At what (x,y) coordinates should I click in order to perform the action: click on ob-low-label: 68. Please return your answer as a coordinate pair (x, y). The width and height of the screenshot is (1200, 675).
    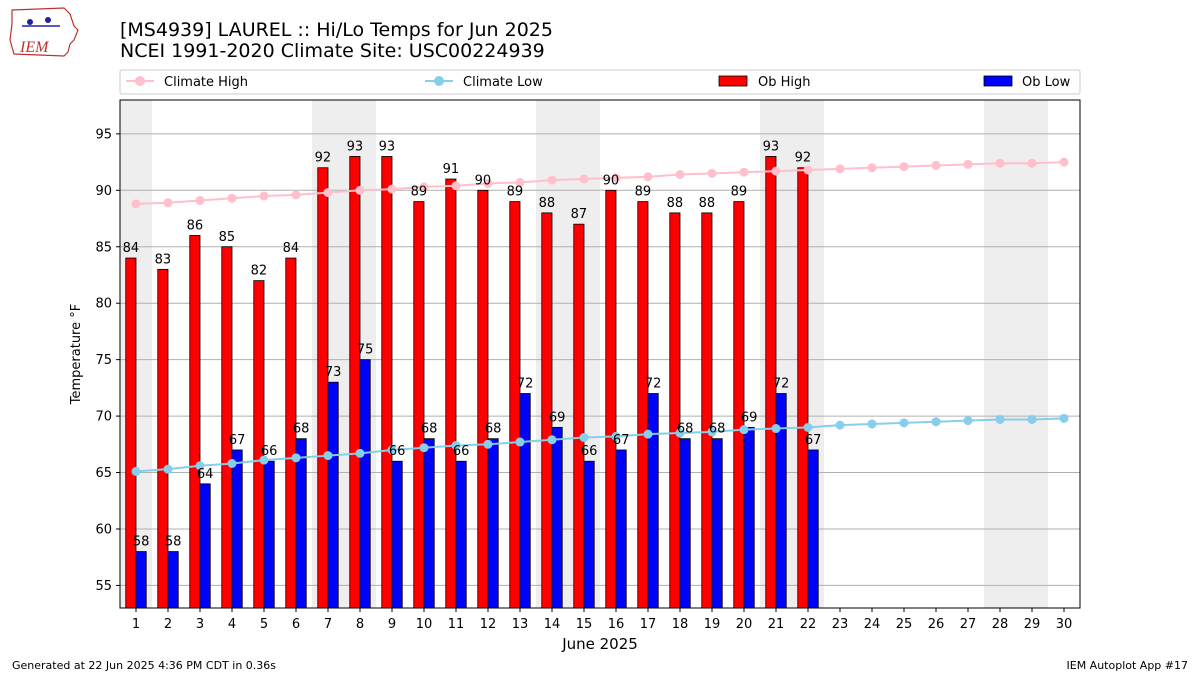
    Looking at the image, I should click on (429, 429).